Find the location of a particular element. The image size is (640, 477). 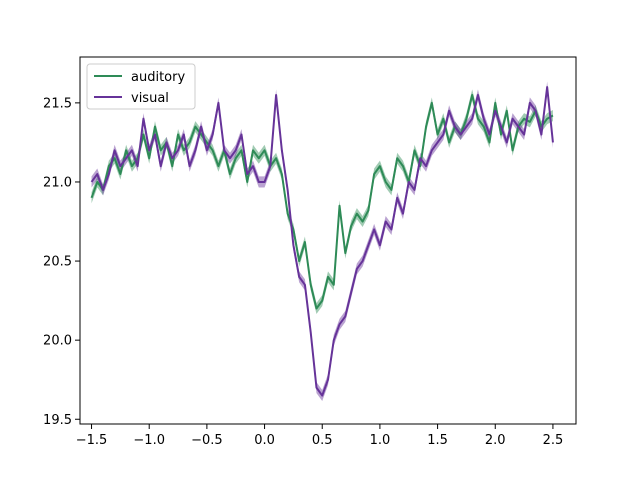

x-tick-label: 0.5 is located at coordinates (322, 440).